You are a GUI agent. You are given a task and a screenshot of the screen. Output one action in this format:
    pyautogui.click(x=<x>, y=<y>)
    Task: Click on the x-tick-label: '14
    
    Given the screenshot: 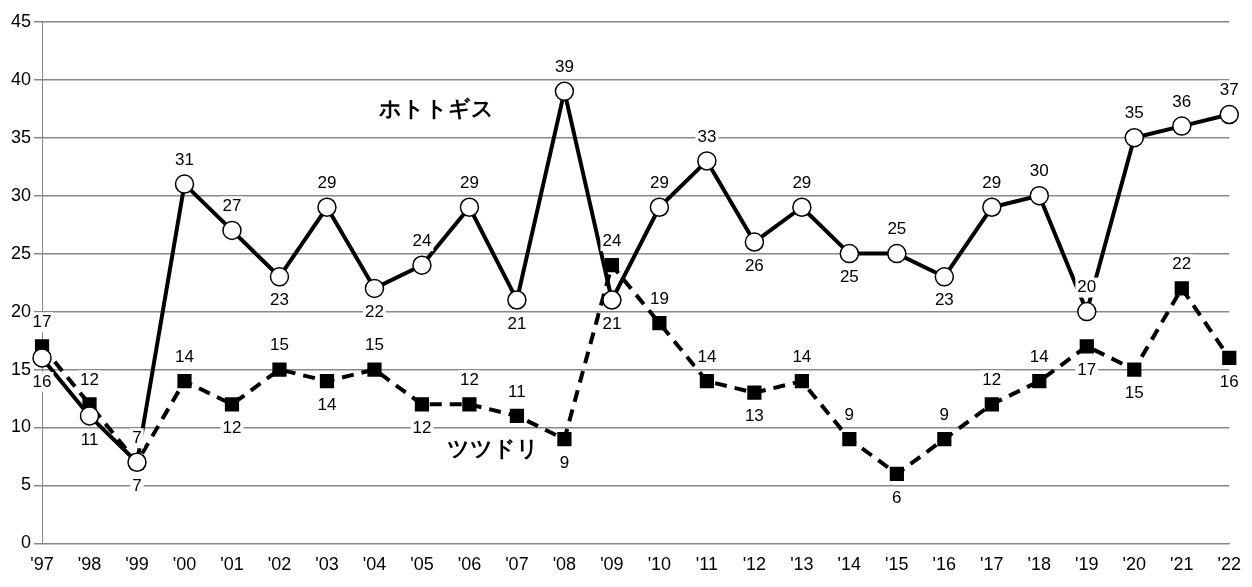 What is the action you would take?
    pyautogui.click(x=849, y=564)
    